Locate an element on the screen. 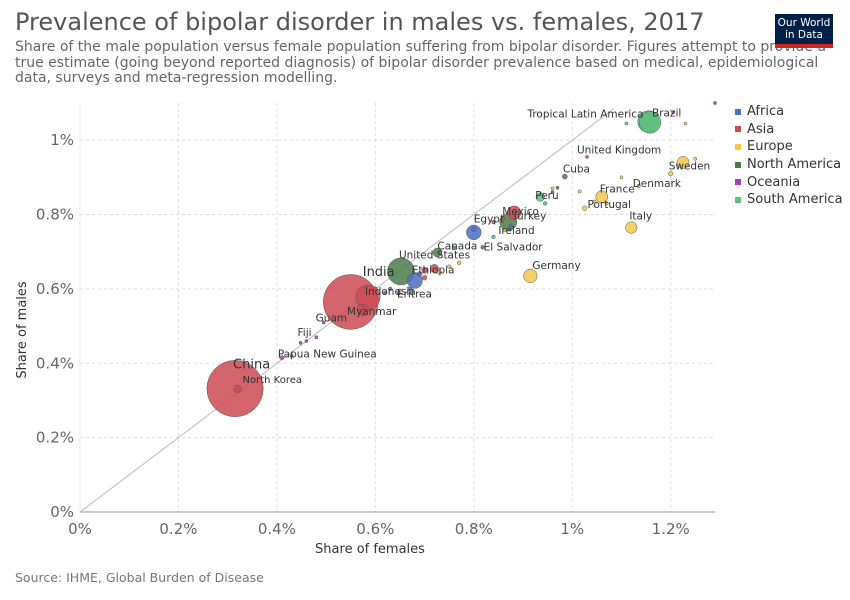  point-germany is located at coordinates (530, 275).